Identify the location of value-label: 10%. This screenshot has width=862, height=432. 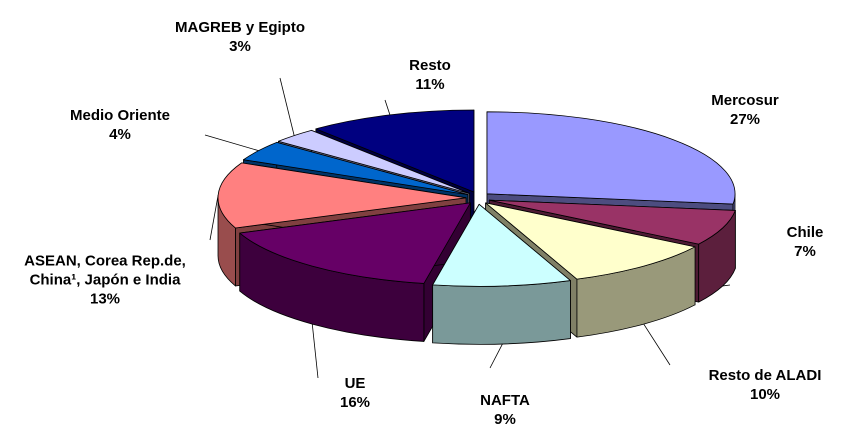
(765, 394).